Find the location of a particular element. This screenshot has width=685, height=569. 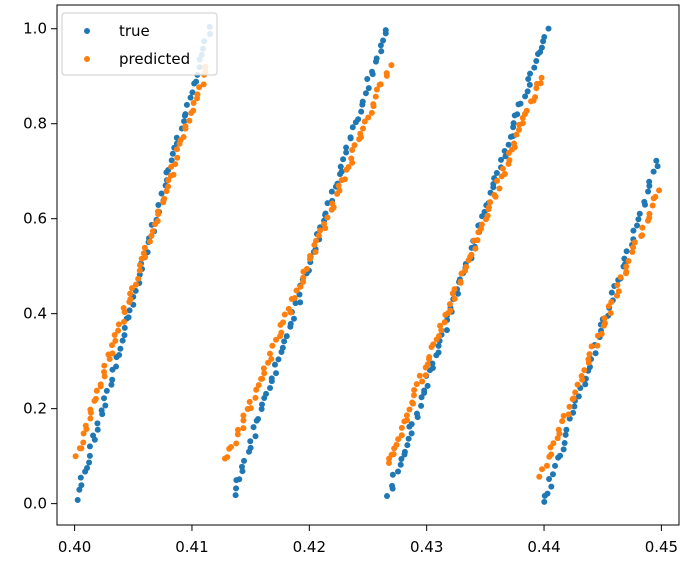

y-tick-label: 0.6 is located at coordinates (35, 219).